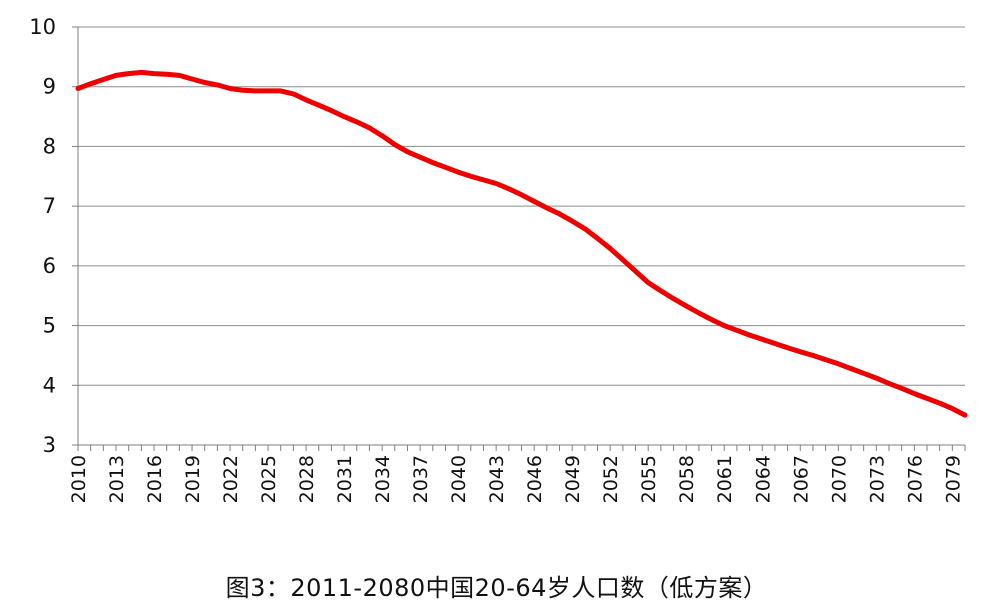 The width and height of the screenshot is (993, 614). I want to click on x-tick-label: 2067, so click(801, 479).